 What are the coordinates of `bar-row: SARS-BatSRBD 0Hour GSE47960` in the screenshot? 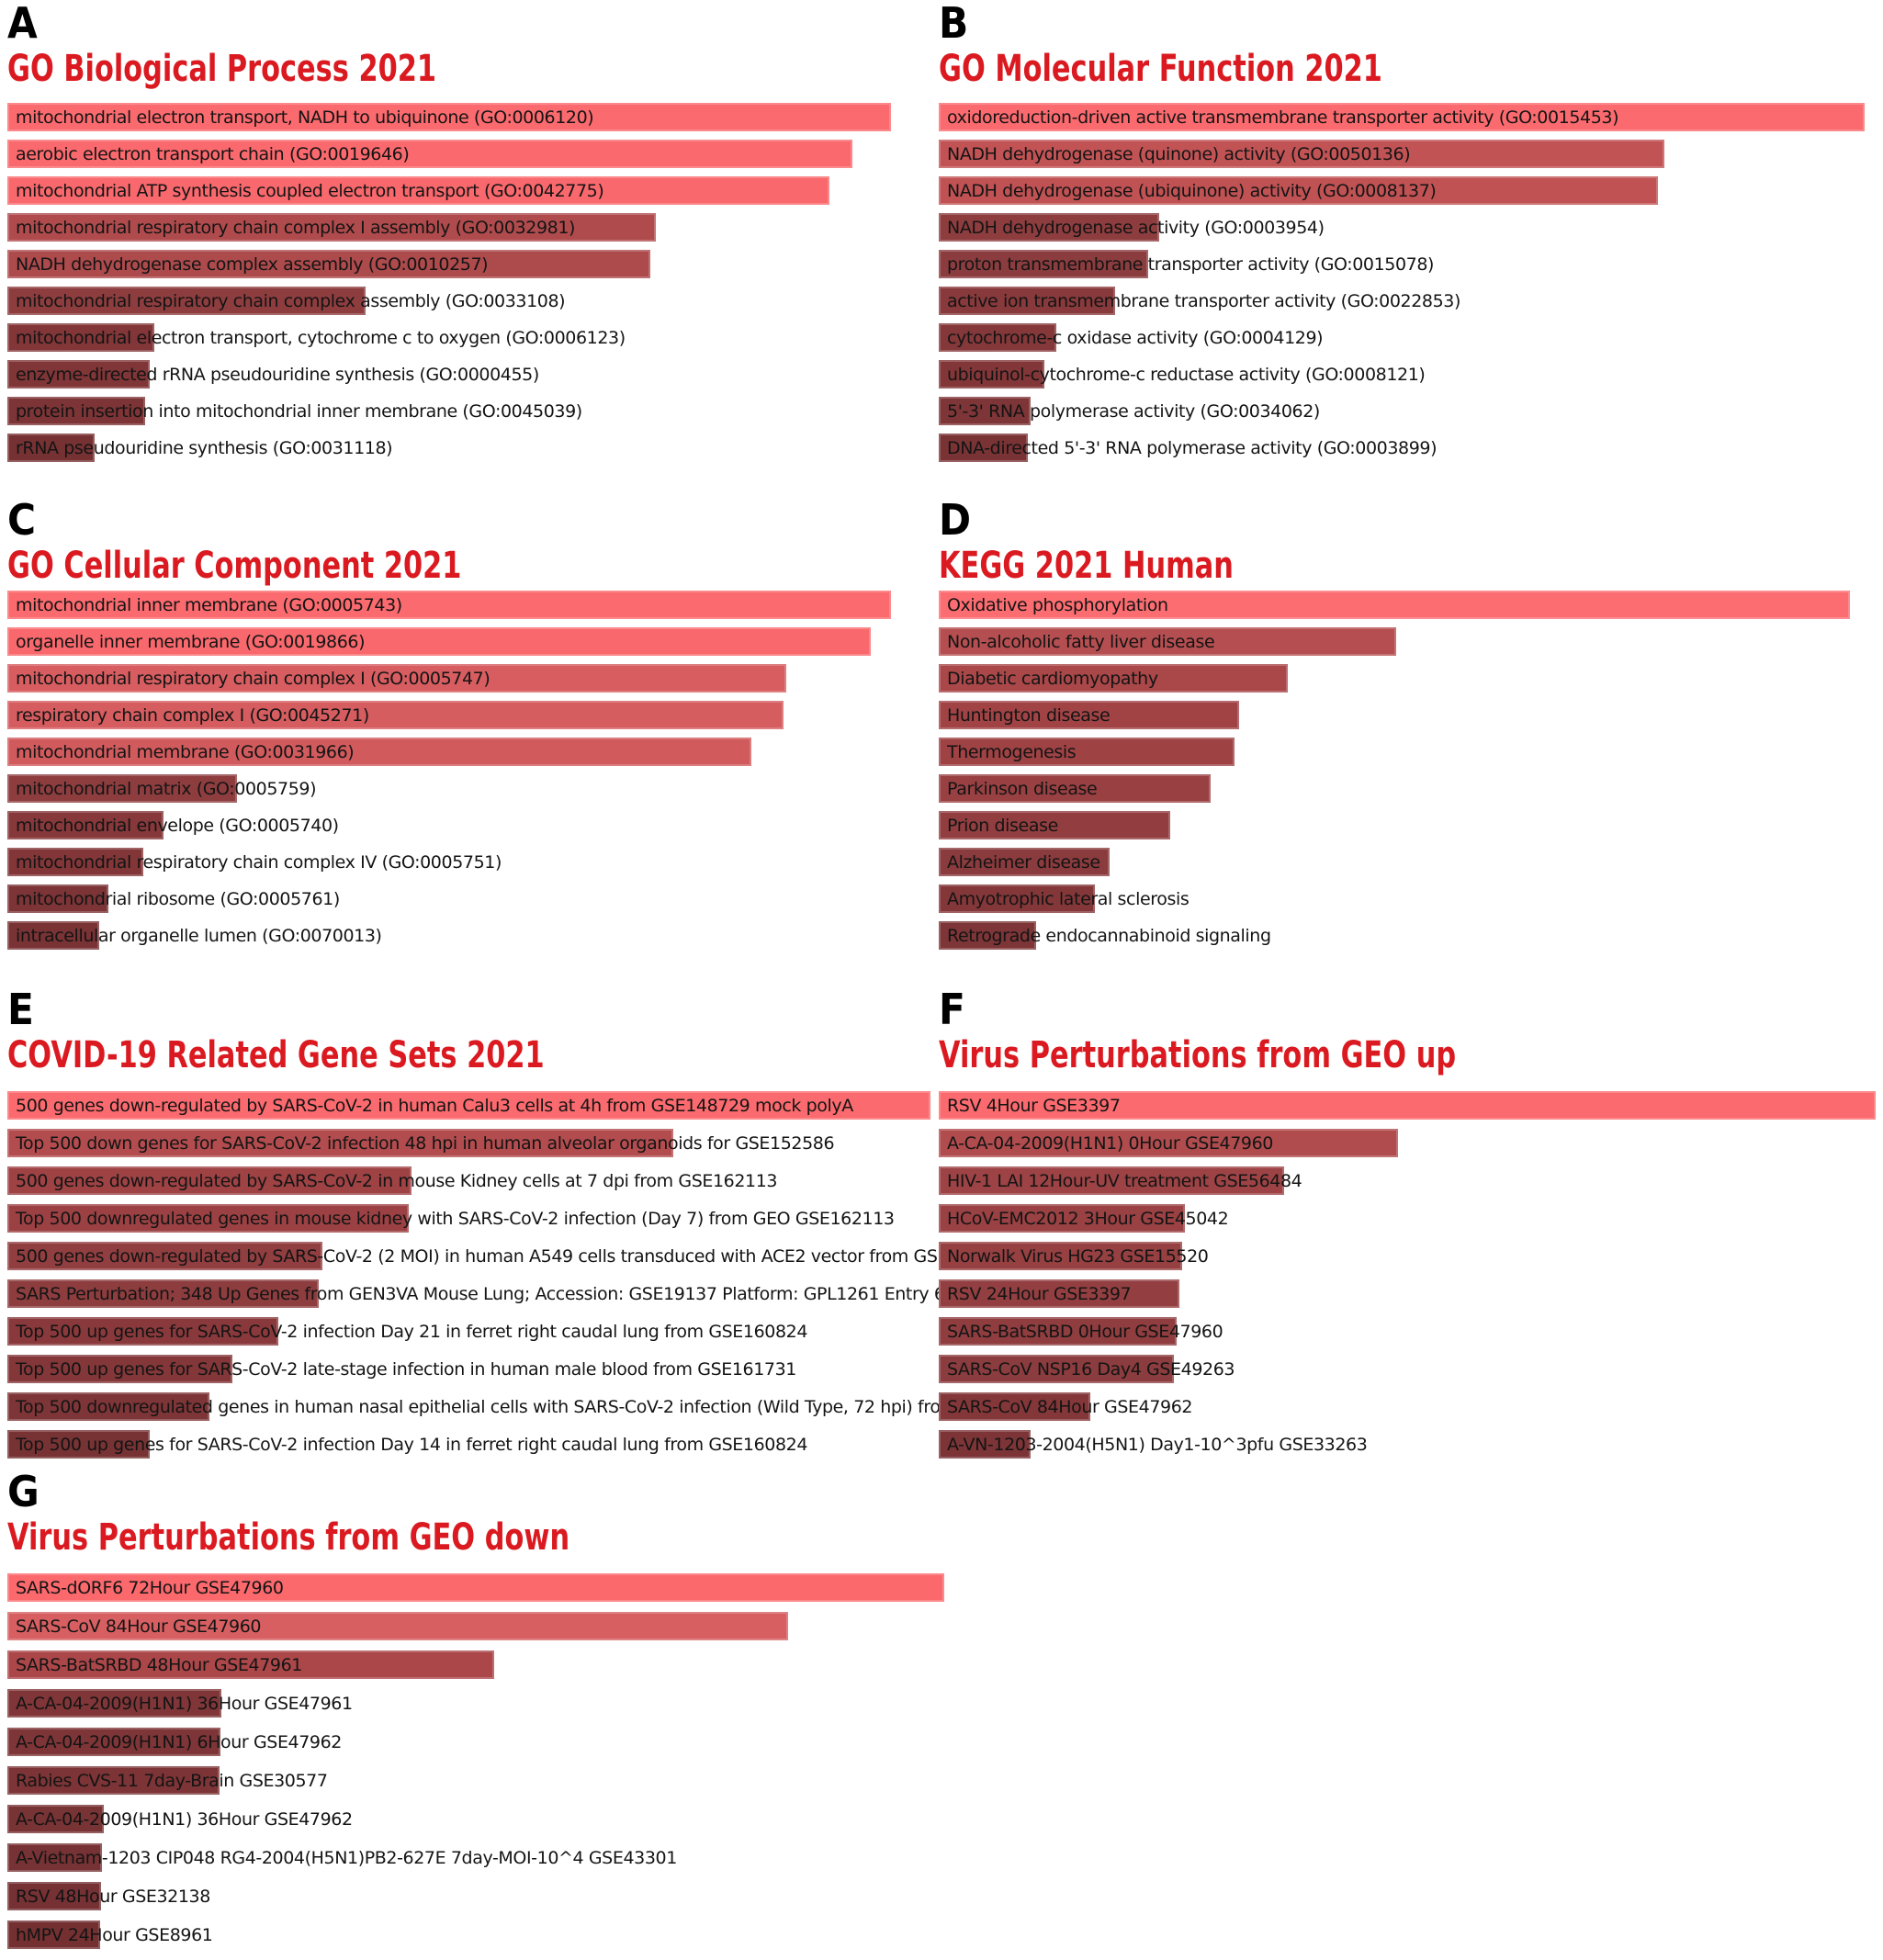 It's located at (1411, 1331).